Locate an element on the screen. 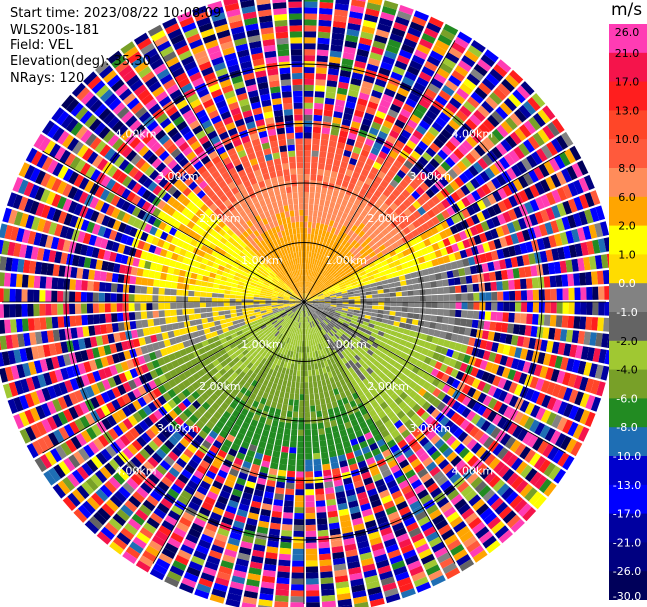  colorbar-tick-label: -30.0 is located at coordinates (627, 595).